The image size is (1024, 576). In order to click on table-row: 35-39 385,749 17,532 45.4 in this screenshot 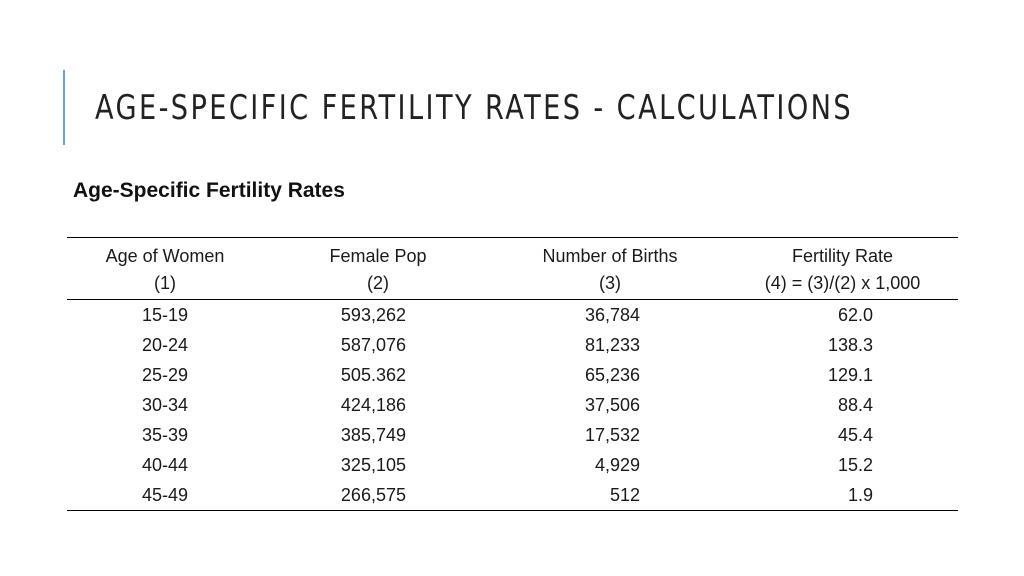, I will do `click(512, 435)`.